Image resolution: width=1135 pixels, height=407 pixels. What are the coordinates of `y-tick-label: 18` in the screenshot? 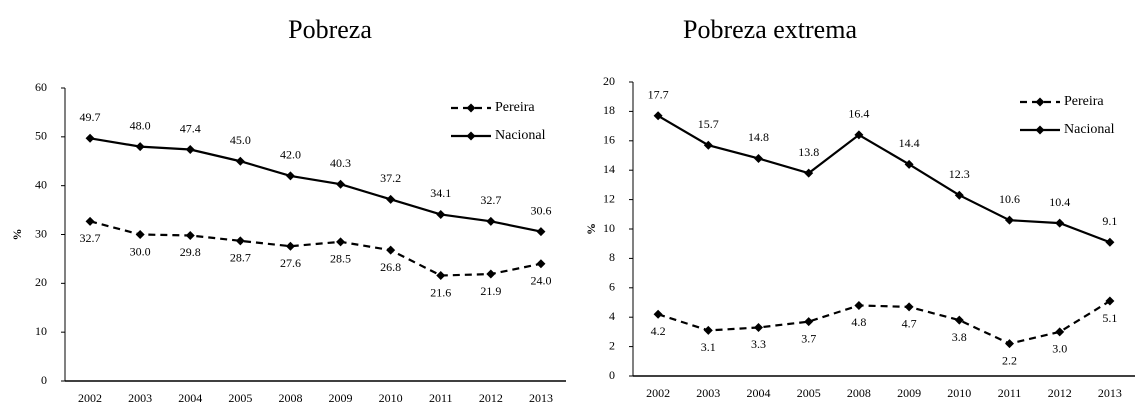 It's located at (609, 110).